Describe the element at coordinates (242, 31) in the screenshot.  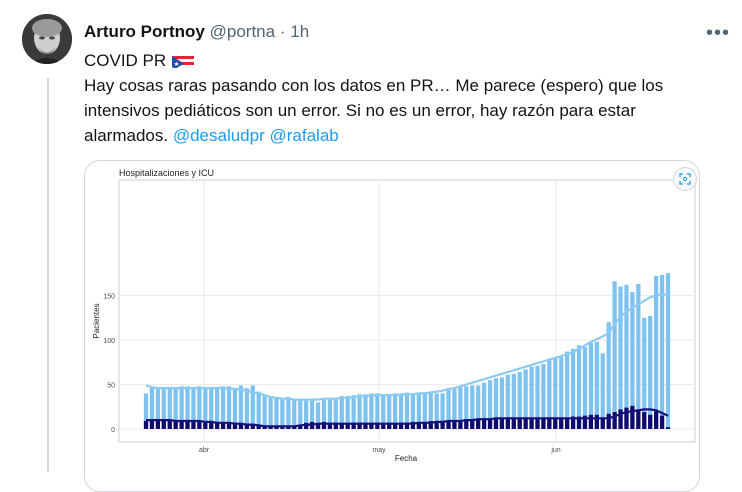
I see `author-handle: @portna` at that location.